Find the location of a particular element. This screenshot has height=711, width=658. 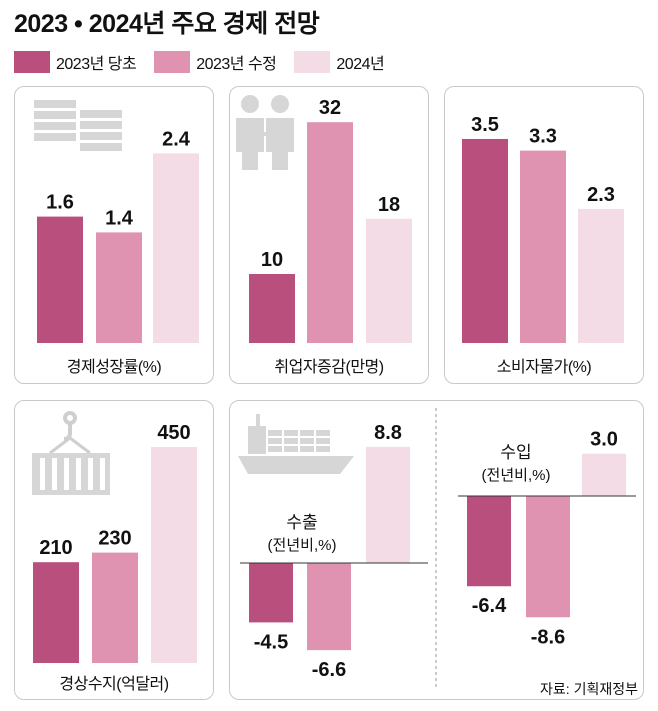

bar-exports-revised is located at coordinates (329, 607).